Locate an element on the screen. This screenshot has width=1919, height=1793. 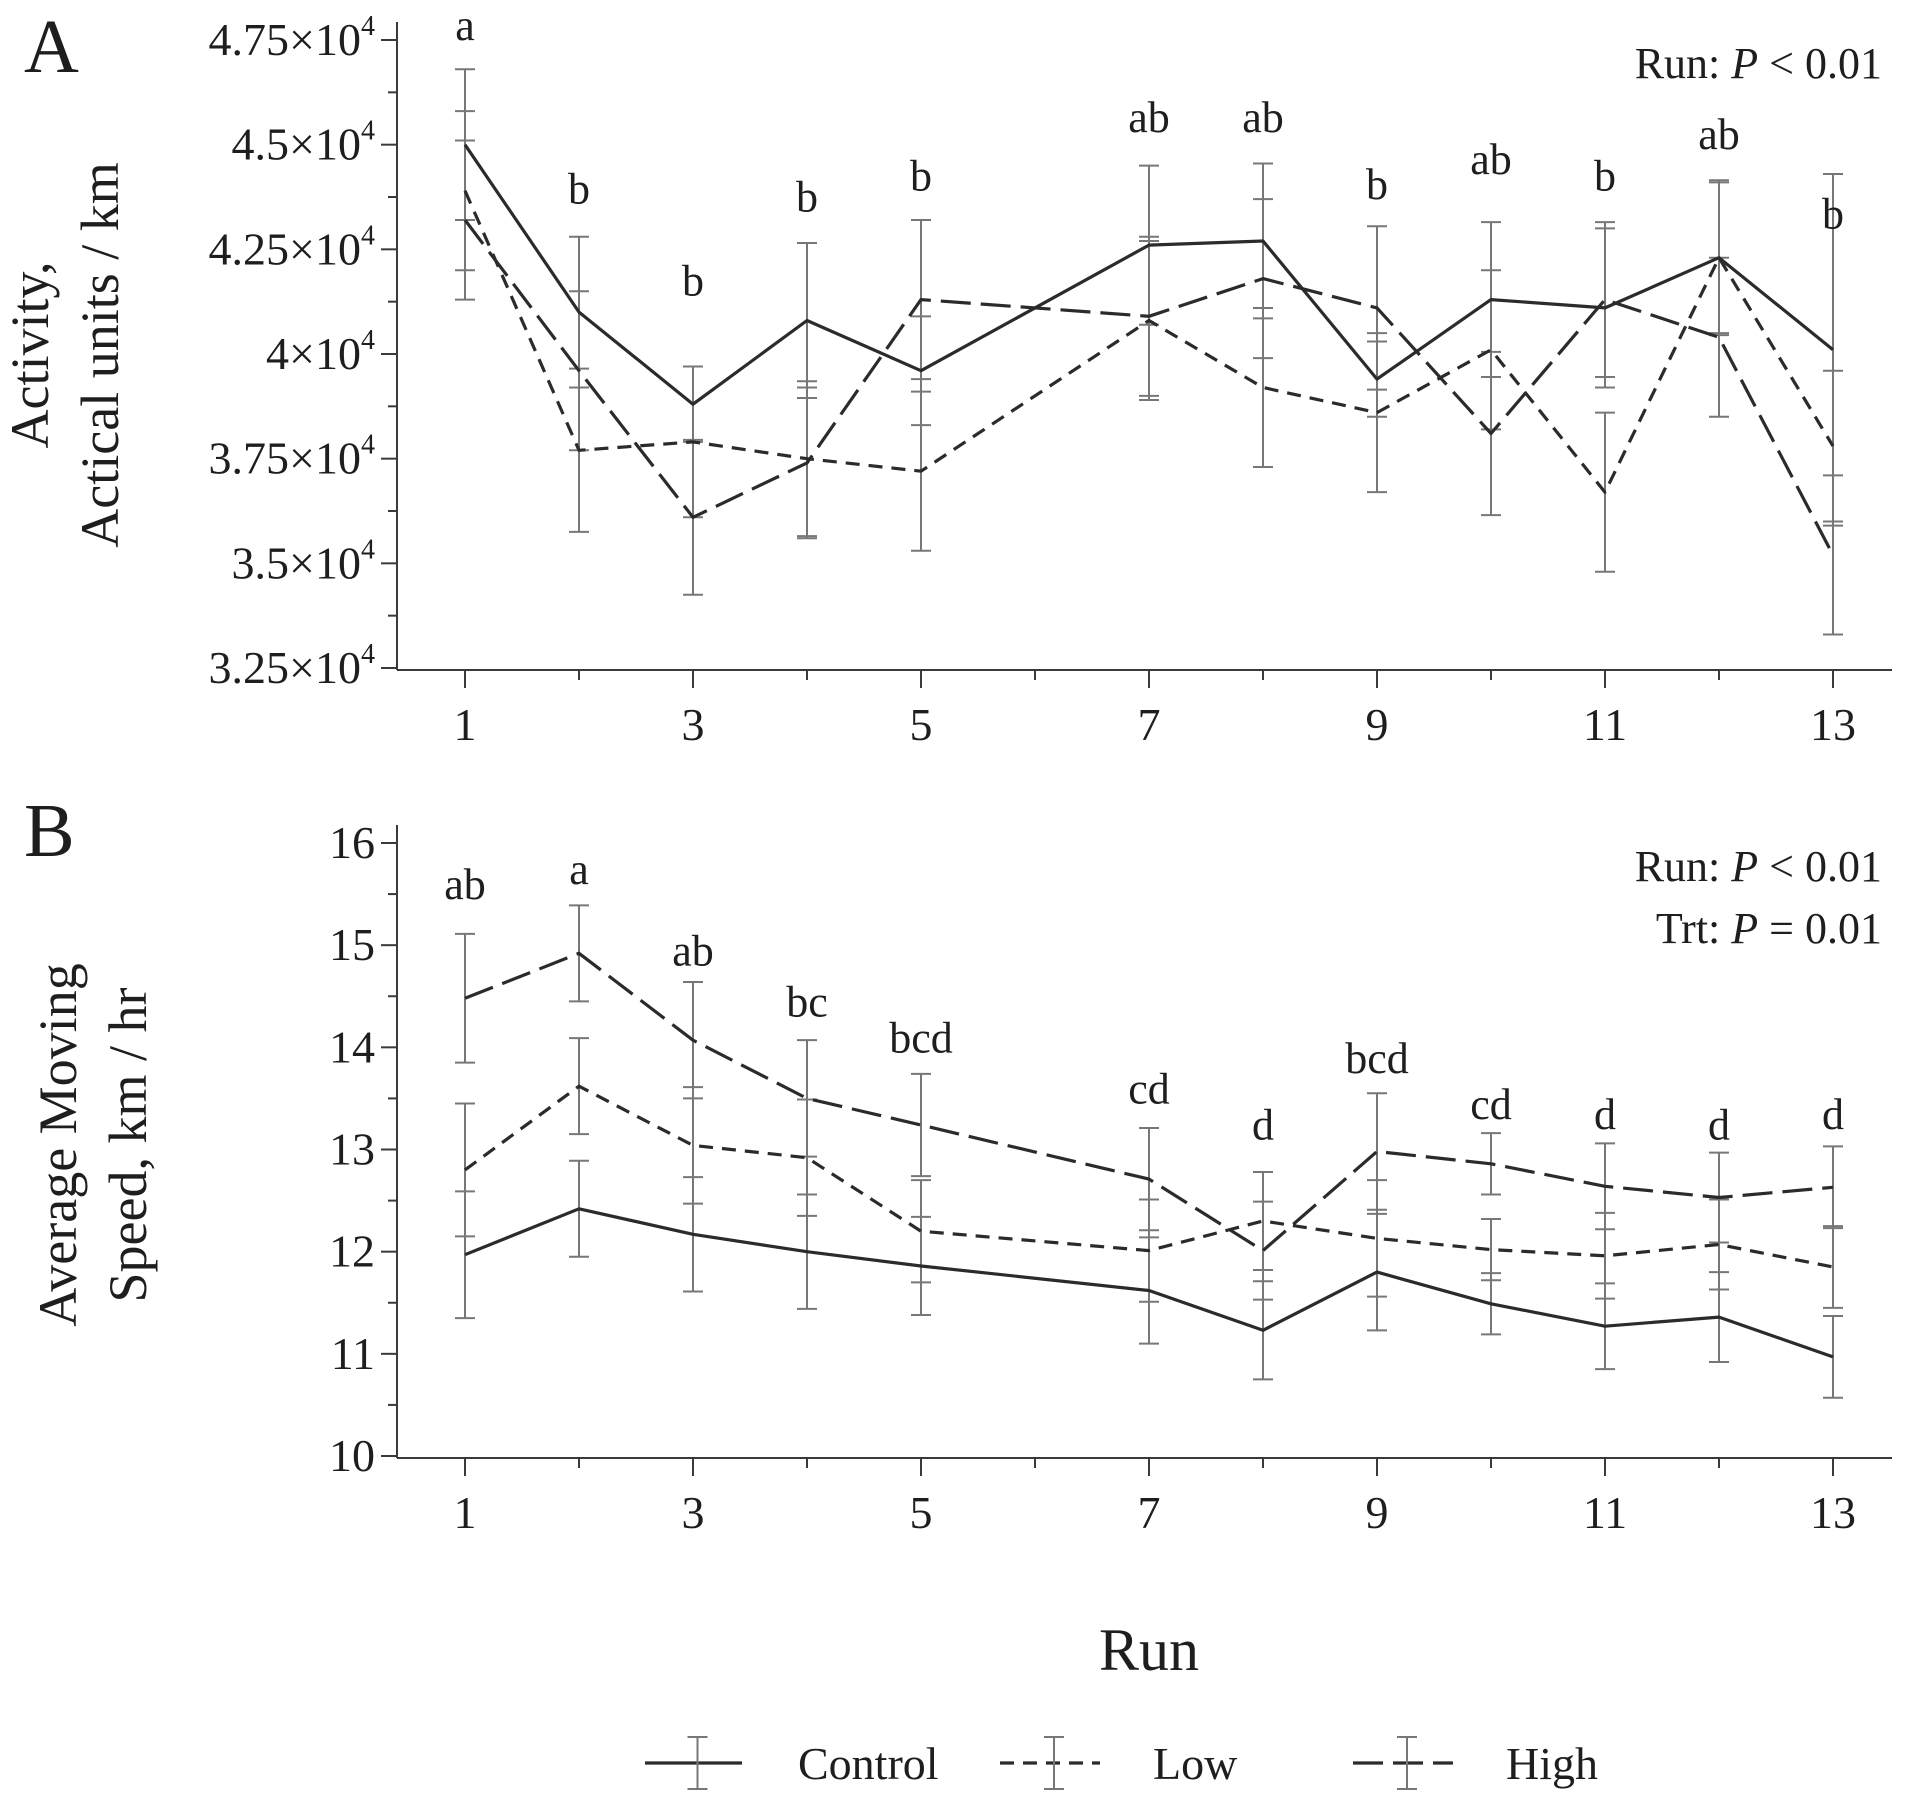
y-tick-mantissa: 15 is located at coordinates (352, 944).